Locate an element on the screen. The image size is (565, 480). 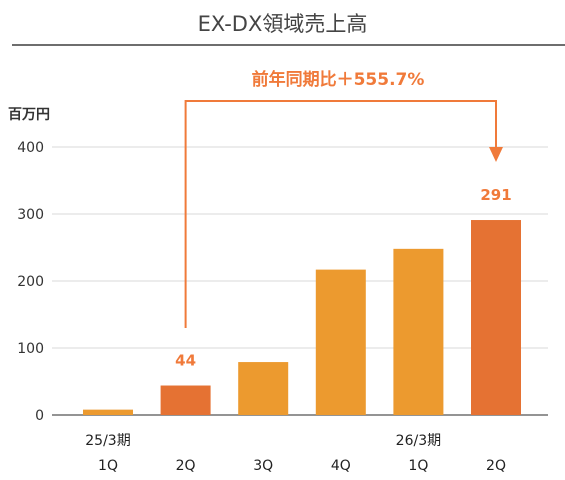
arrow-head-icon is located at coordinates (496, 154).